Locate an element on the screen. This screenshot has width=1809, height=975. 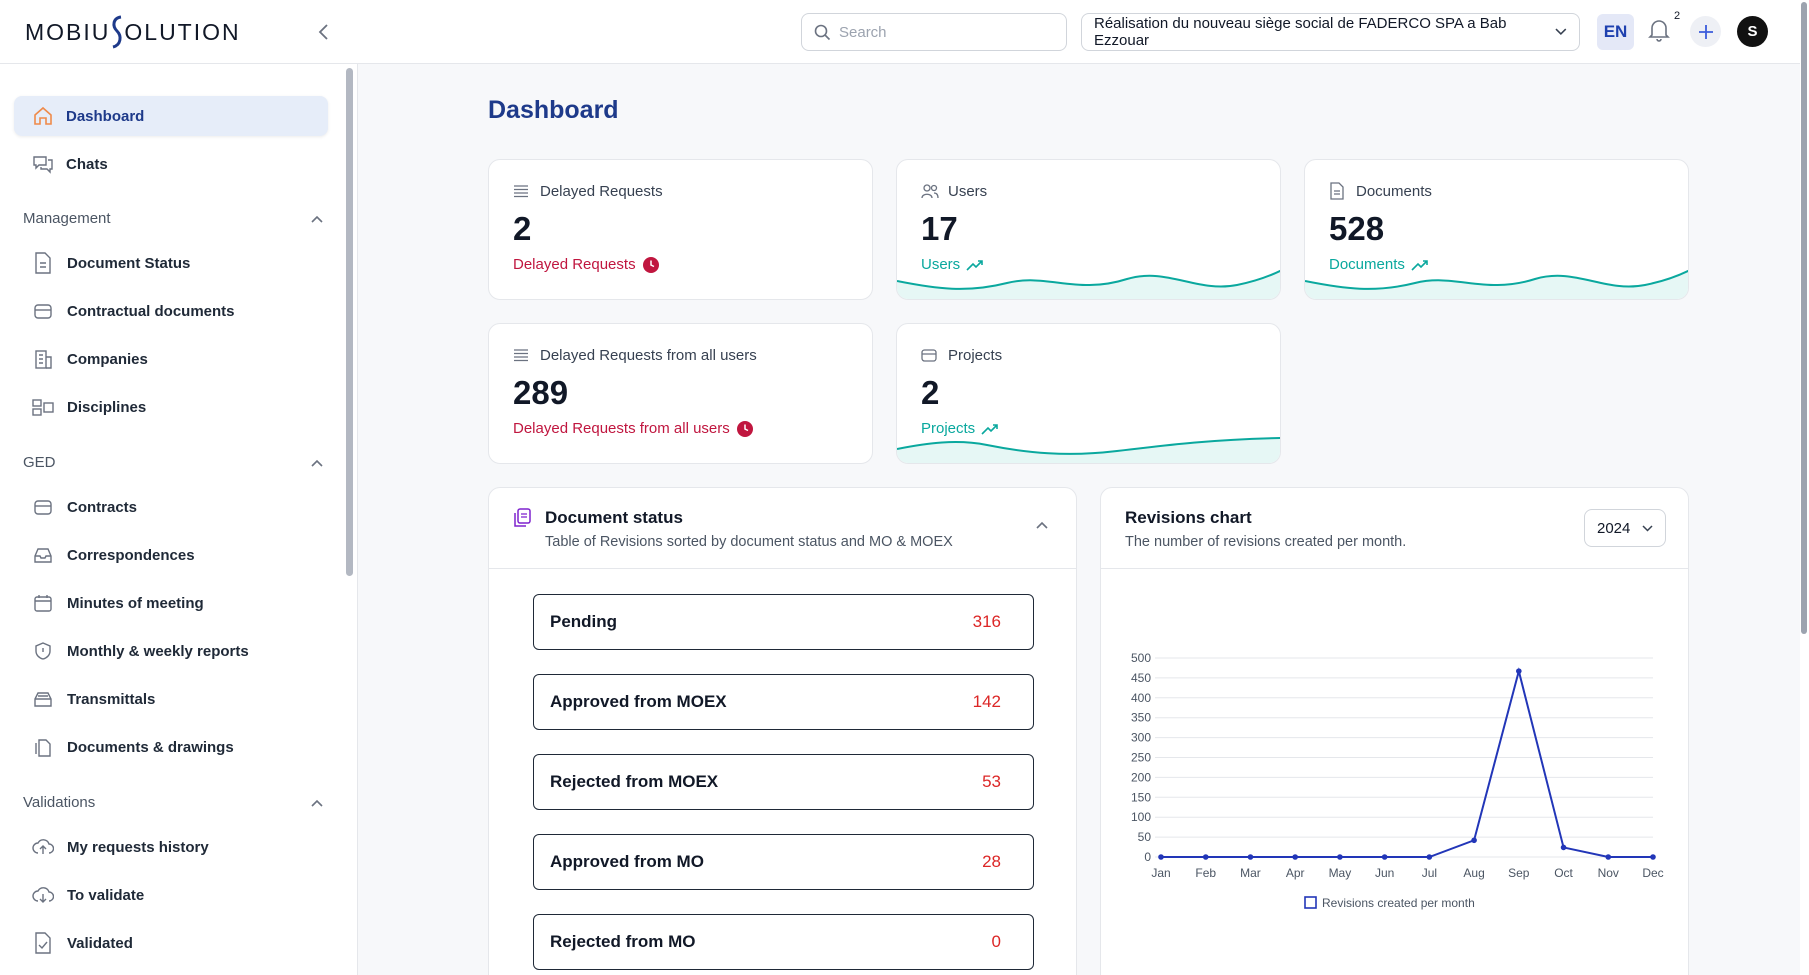
stat-card-users: Users 17 Users is located at coordinates (1088, 229).